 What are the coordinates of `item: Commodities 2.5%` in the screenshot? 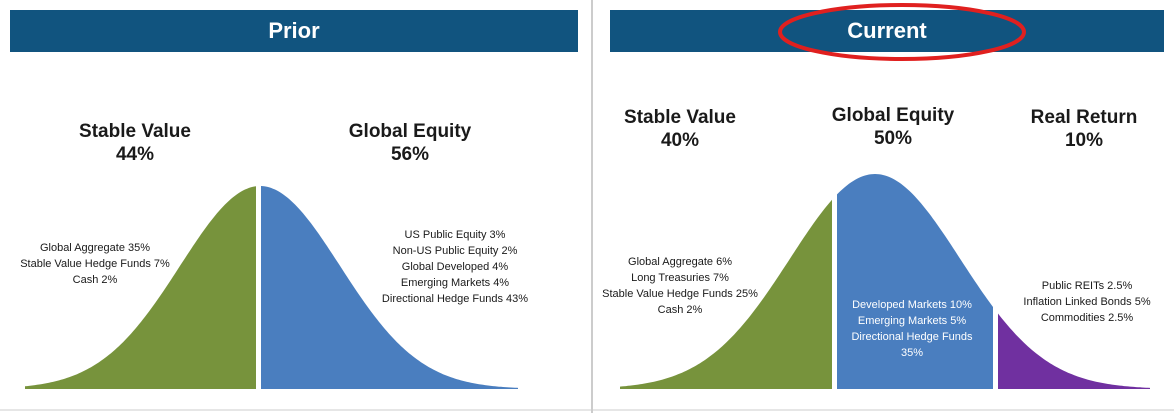 It's located at (1087, 318).